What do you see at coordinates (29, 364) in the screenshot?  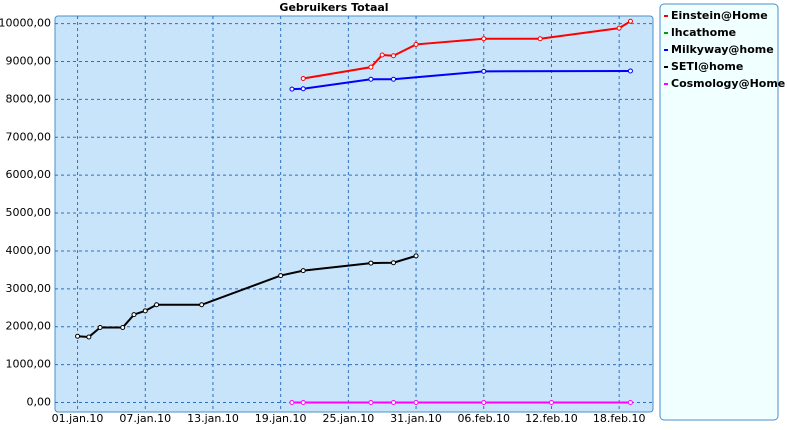 I see `y-tick-label: 1000,00` at bounding box center [29, 364].